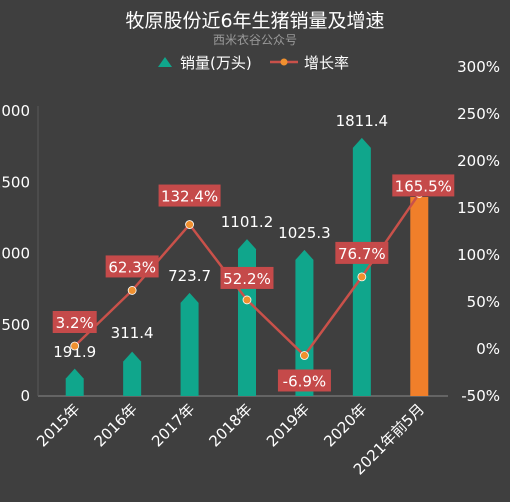 This screenshot has height=502, width=510. Describe the element at coordinates (326, 63) in the screenshot. I see `legend-line-label: 增长率` at that location.